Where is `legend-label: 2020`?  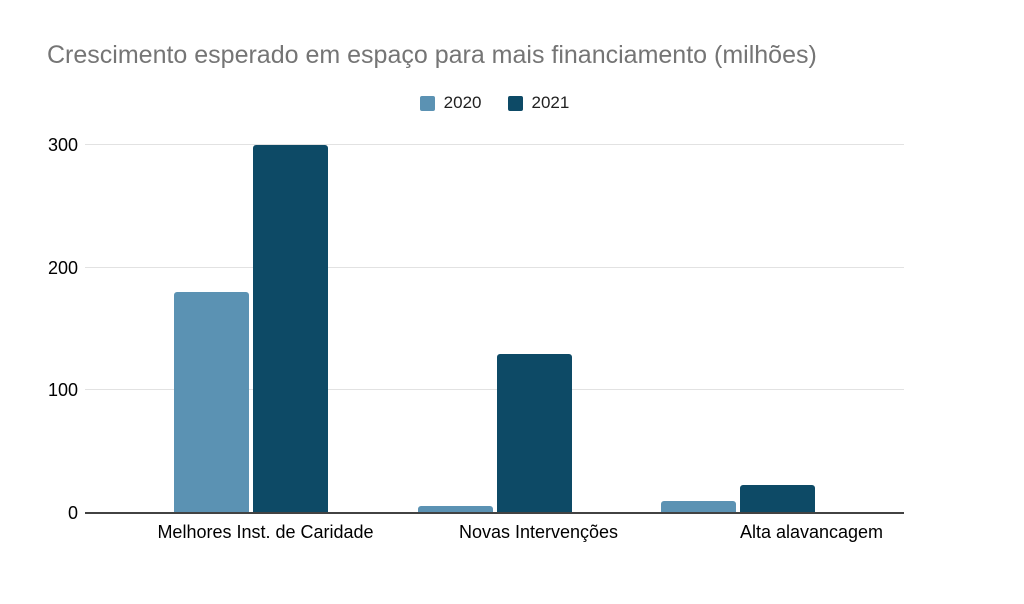
legend-label: 2020 is located at coordinates (462, 102).